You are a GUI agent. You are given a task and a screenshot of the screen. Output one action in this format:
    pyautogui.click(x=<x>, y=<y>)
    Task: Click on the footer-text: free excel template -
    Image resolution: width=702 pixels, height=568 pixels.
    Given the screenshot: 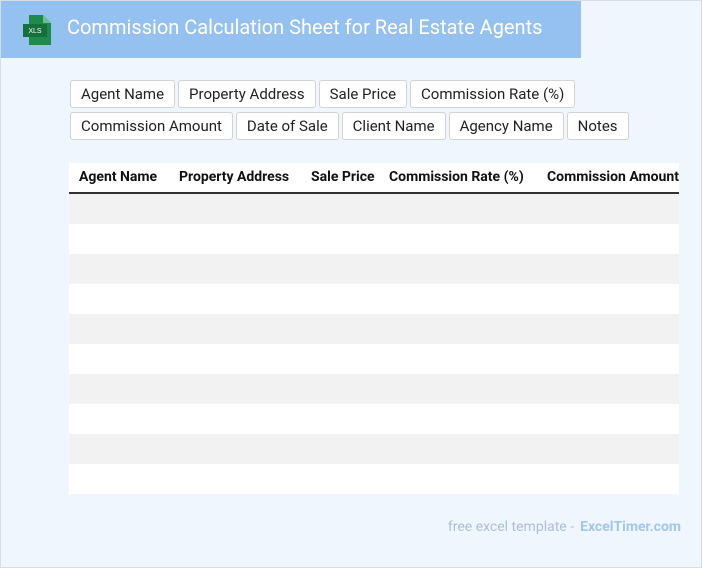 What is the action you would take?
    pyautogui.click(x=511, y=527)
    